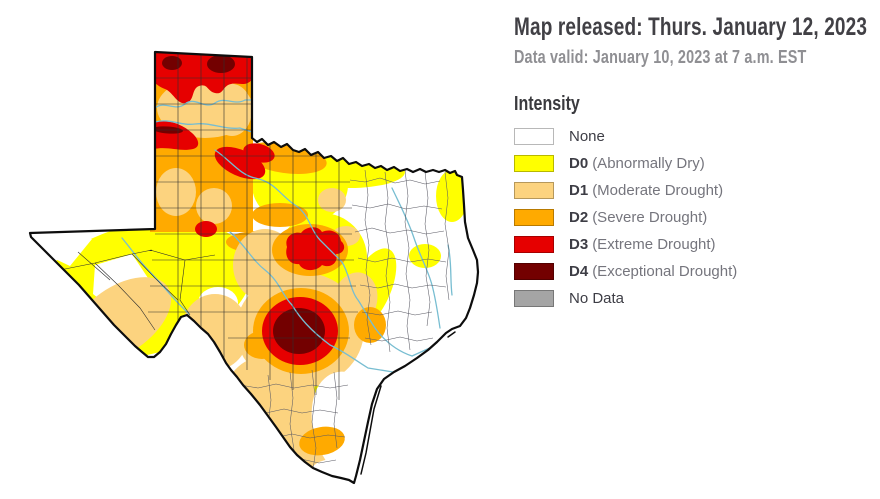  I want to click on legend-row-none: None, so click(696, 136).